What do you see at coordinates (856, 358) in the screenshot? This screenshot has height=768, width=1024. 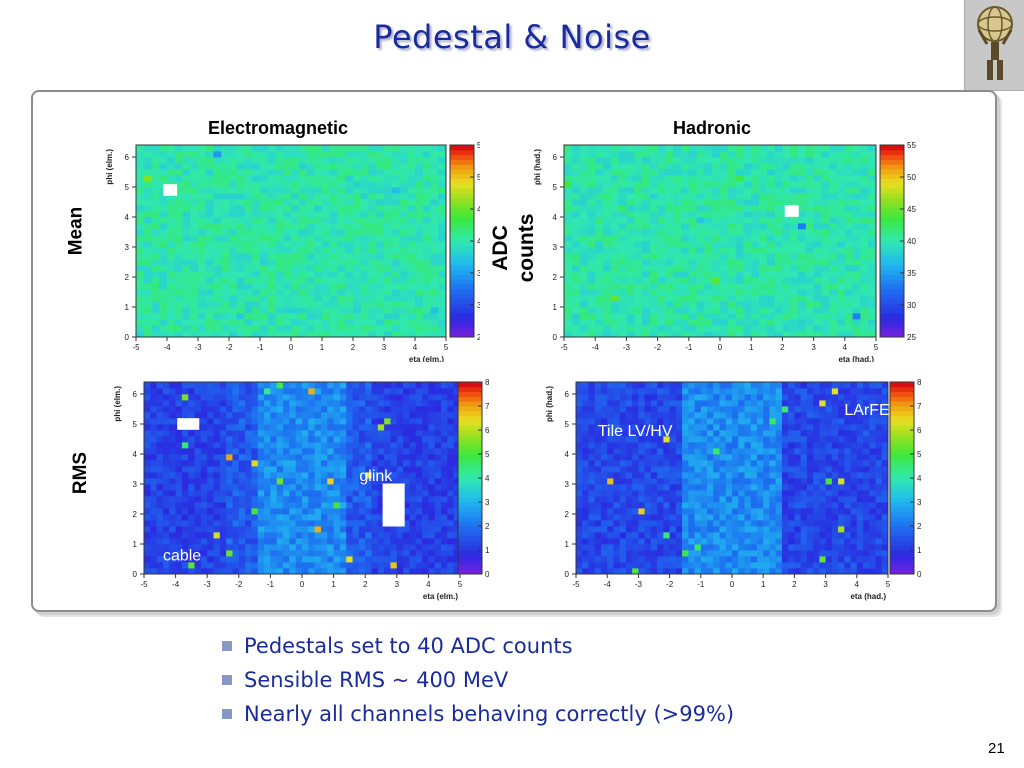 I see `x-axis-label: eta (had.)` at bounding box center [856, 358].